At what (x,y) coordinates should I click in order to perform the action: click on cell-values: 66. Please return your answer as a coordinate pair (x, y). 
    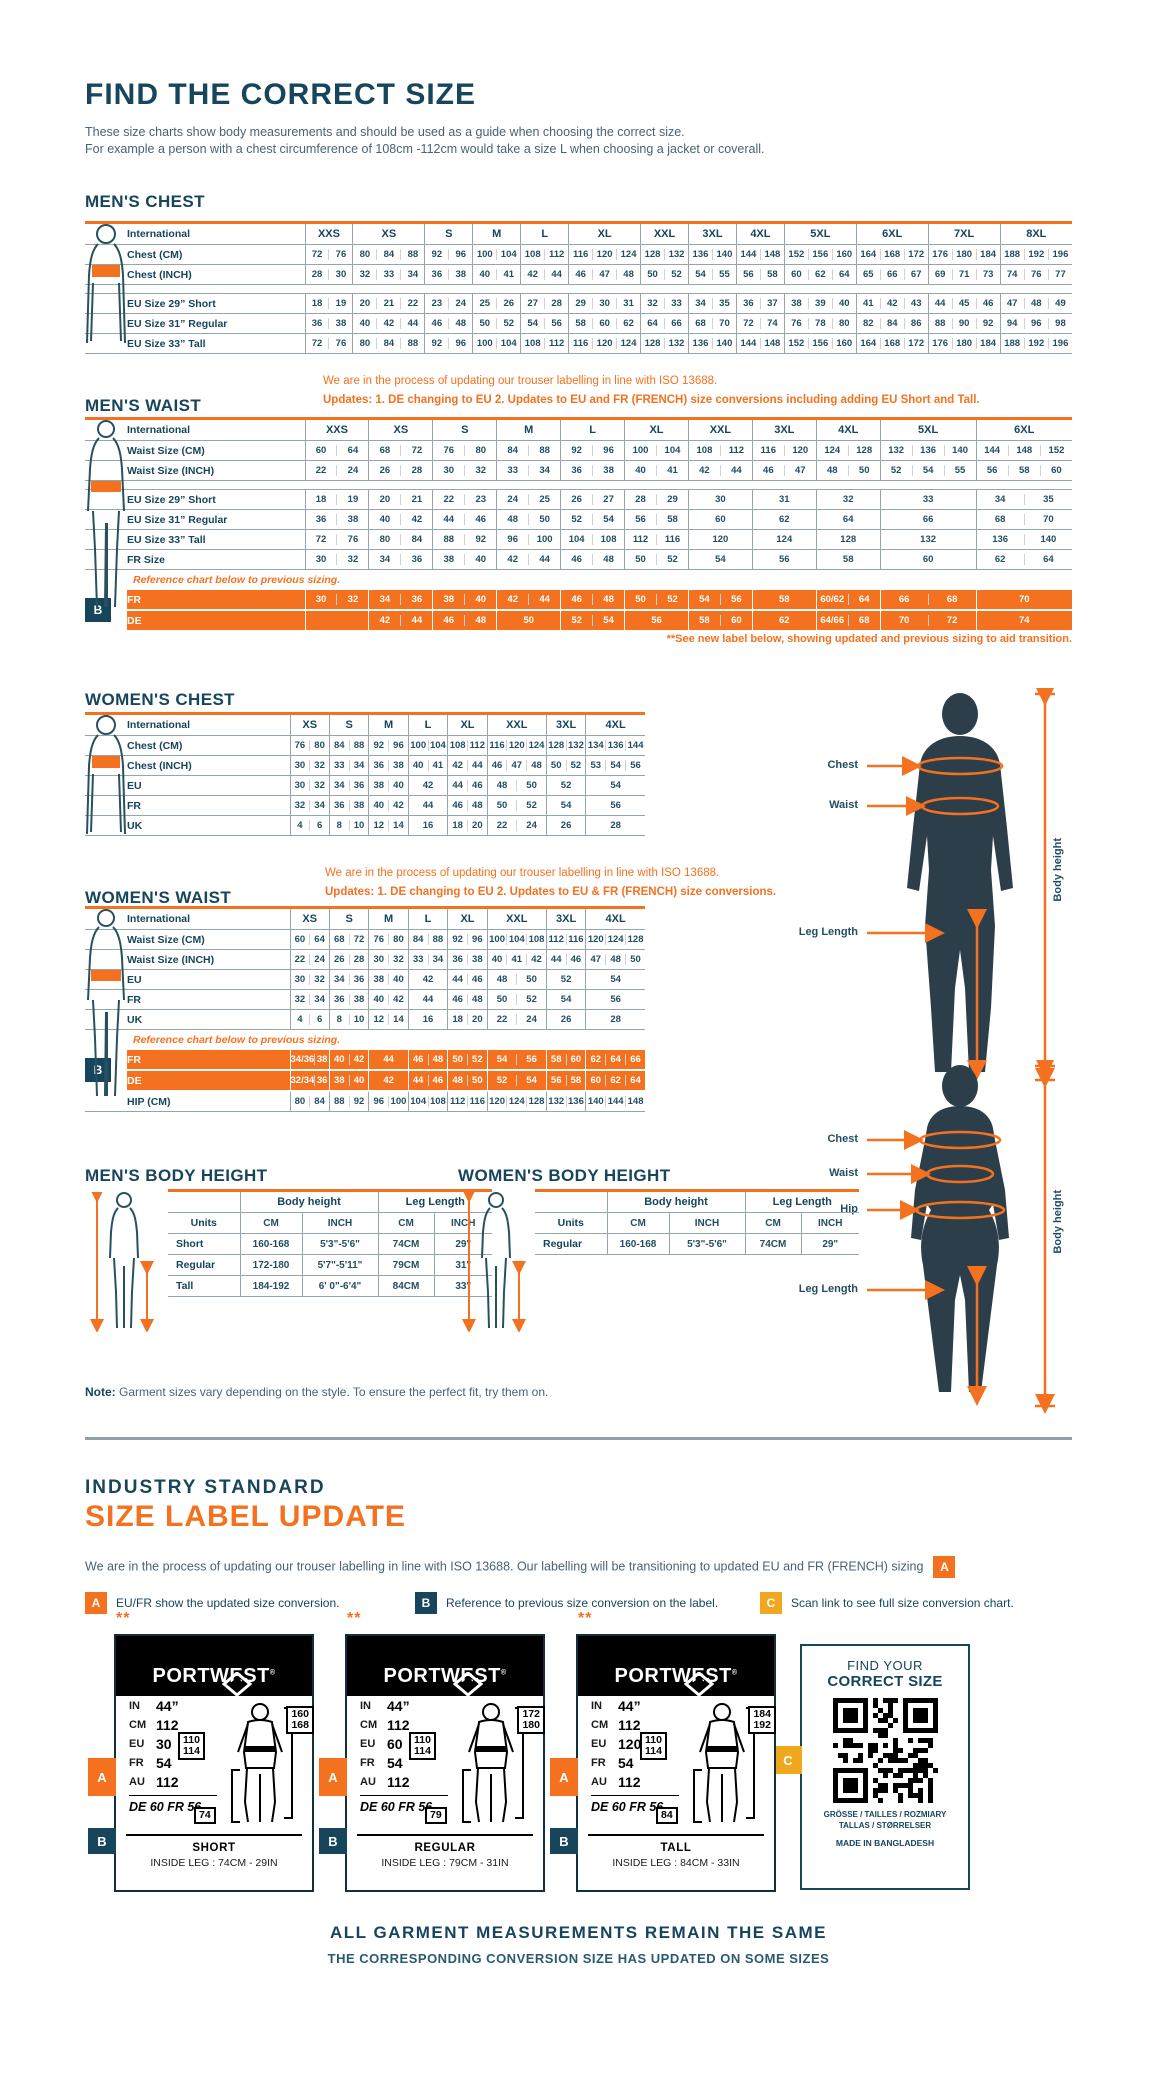
    Looking at the image, I should click on (928, 519).